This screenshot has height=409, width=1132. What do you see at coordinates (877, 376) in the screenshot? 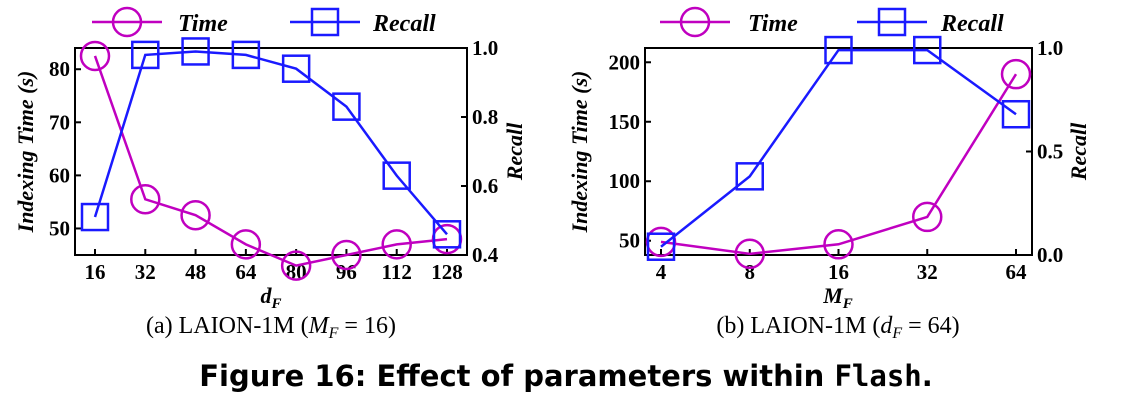
I see `figure-caption-code: Flash` at bounding box center [877, 376].